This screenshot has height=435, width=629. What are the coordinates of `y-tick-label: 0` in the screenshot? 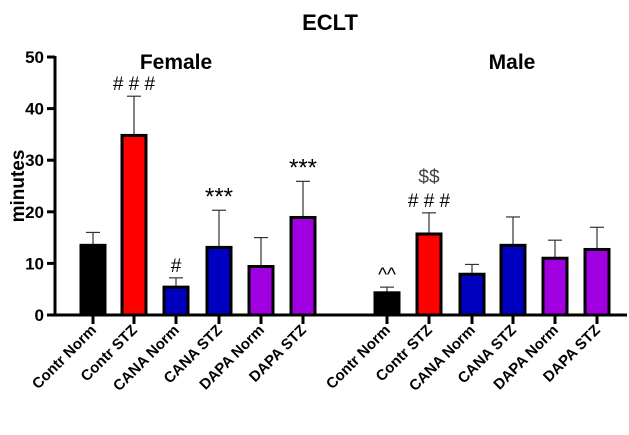 It's located at (39, 315).